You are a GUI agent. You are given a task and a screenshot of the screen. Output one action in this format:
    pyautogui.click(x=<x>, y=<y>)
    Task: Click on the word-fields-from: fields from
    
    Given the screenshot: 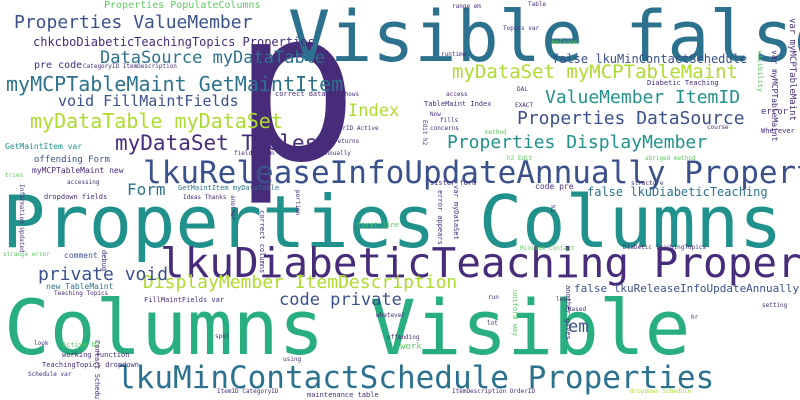 What is the action you would take?
    pyautogui.click(x=254, y=153)
    